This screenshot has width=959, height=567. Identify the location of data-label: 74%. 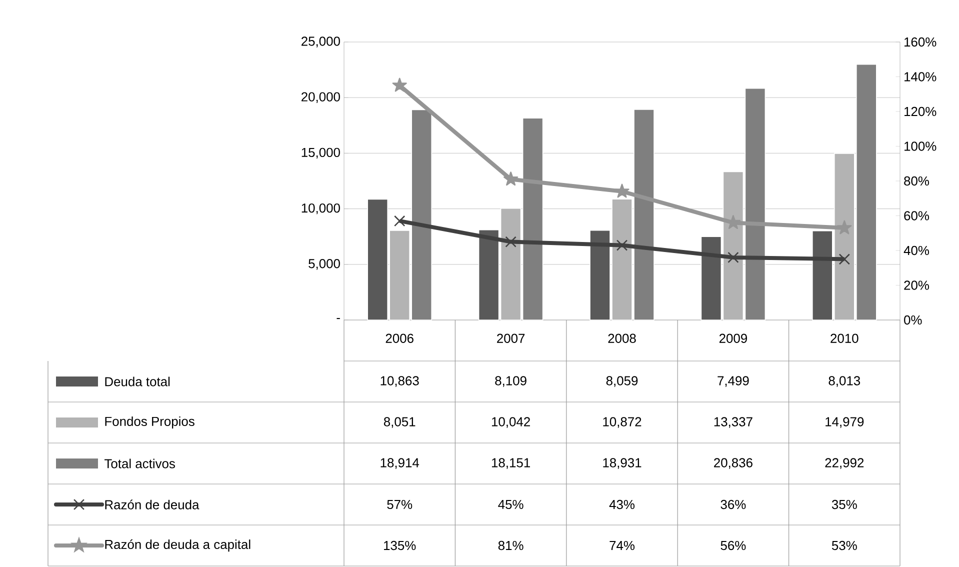
(622, 545).